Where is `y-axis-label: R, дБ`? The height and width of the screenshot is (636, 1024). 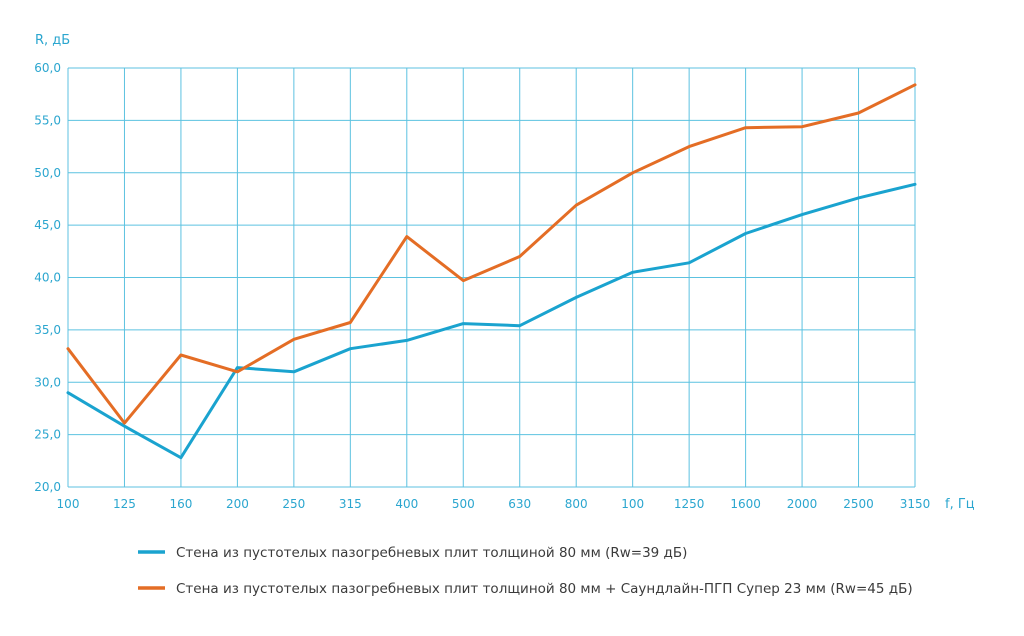 y-axis-label: R, дБ is located at coordinates (52, 40).